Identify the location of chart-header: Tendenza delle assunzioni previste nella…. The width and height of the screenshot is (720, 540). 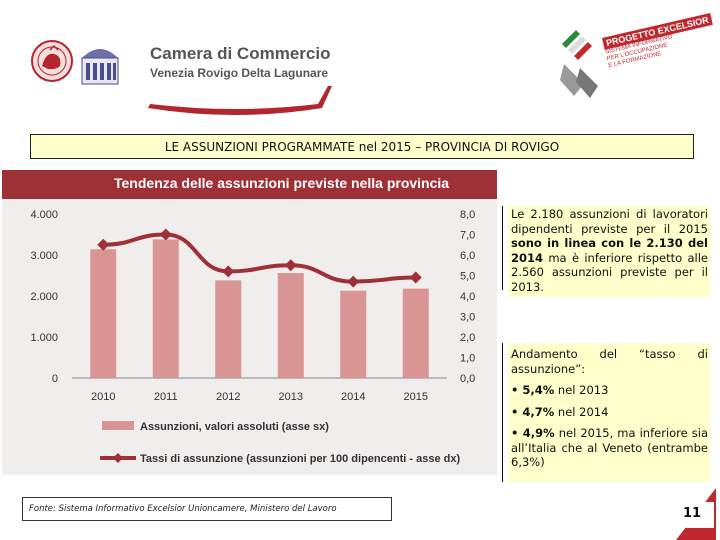
(249, 184).